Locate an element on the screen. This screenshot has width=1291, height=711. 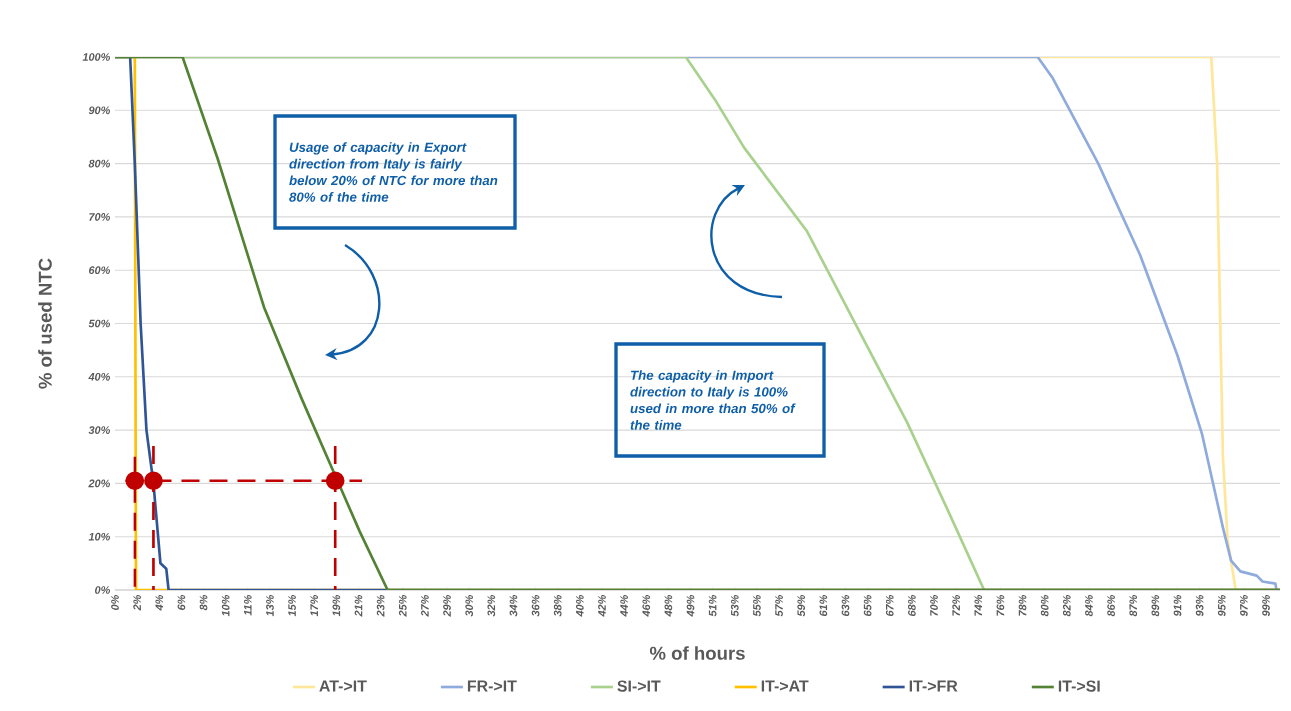
x-tick-label: 27% is located at coordinates (425, 606).